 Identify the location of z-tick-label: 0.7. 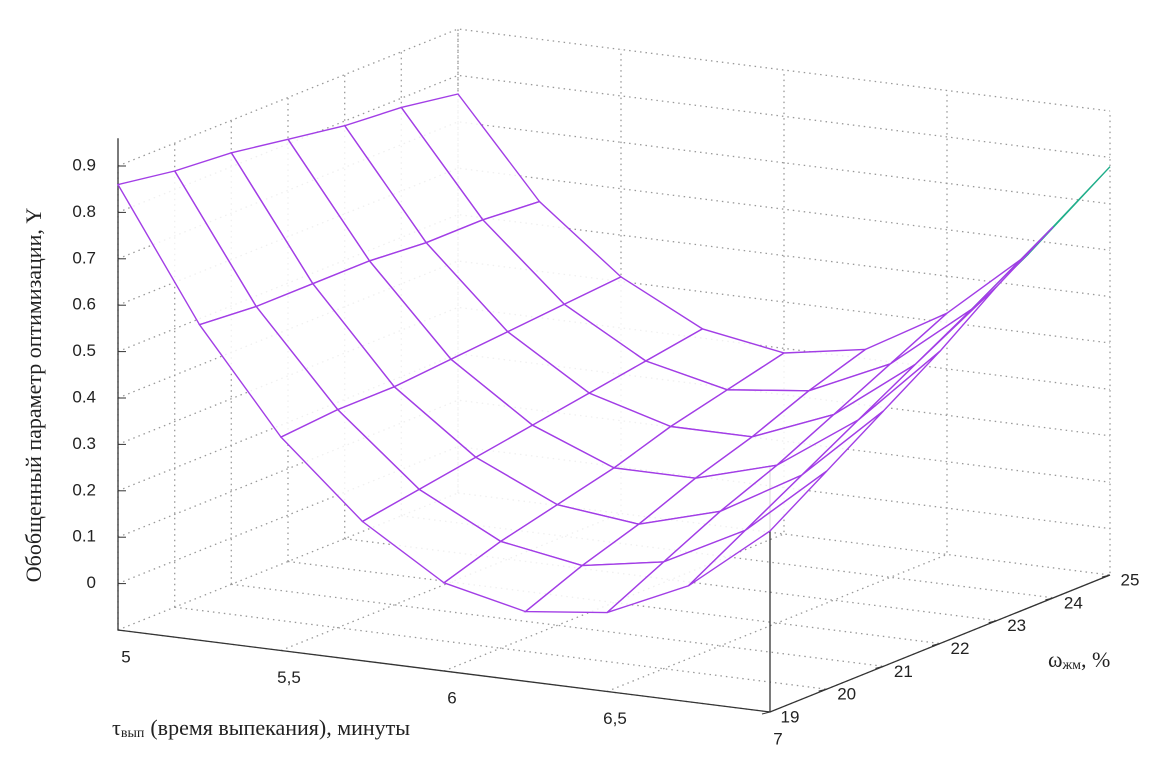
(84, 257).